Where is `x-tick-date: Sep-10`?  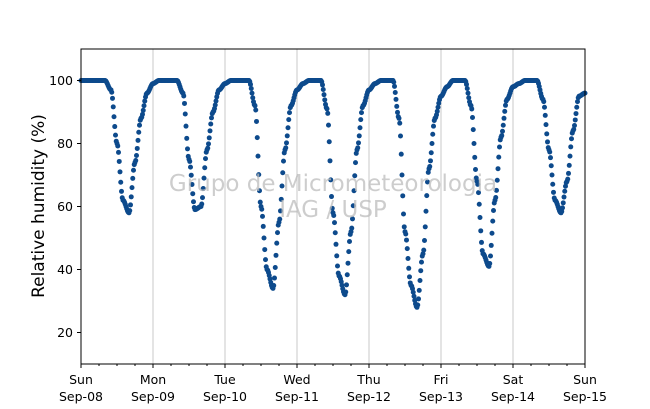 x-tick-date: Sep-10 is located at coordinates (225, 396).